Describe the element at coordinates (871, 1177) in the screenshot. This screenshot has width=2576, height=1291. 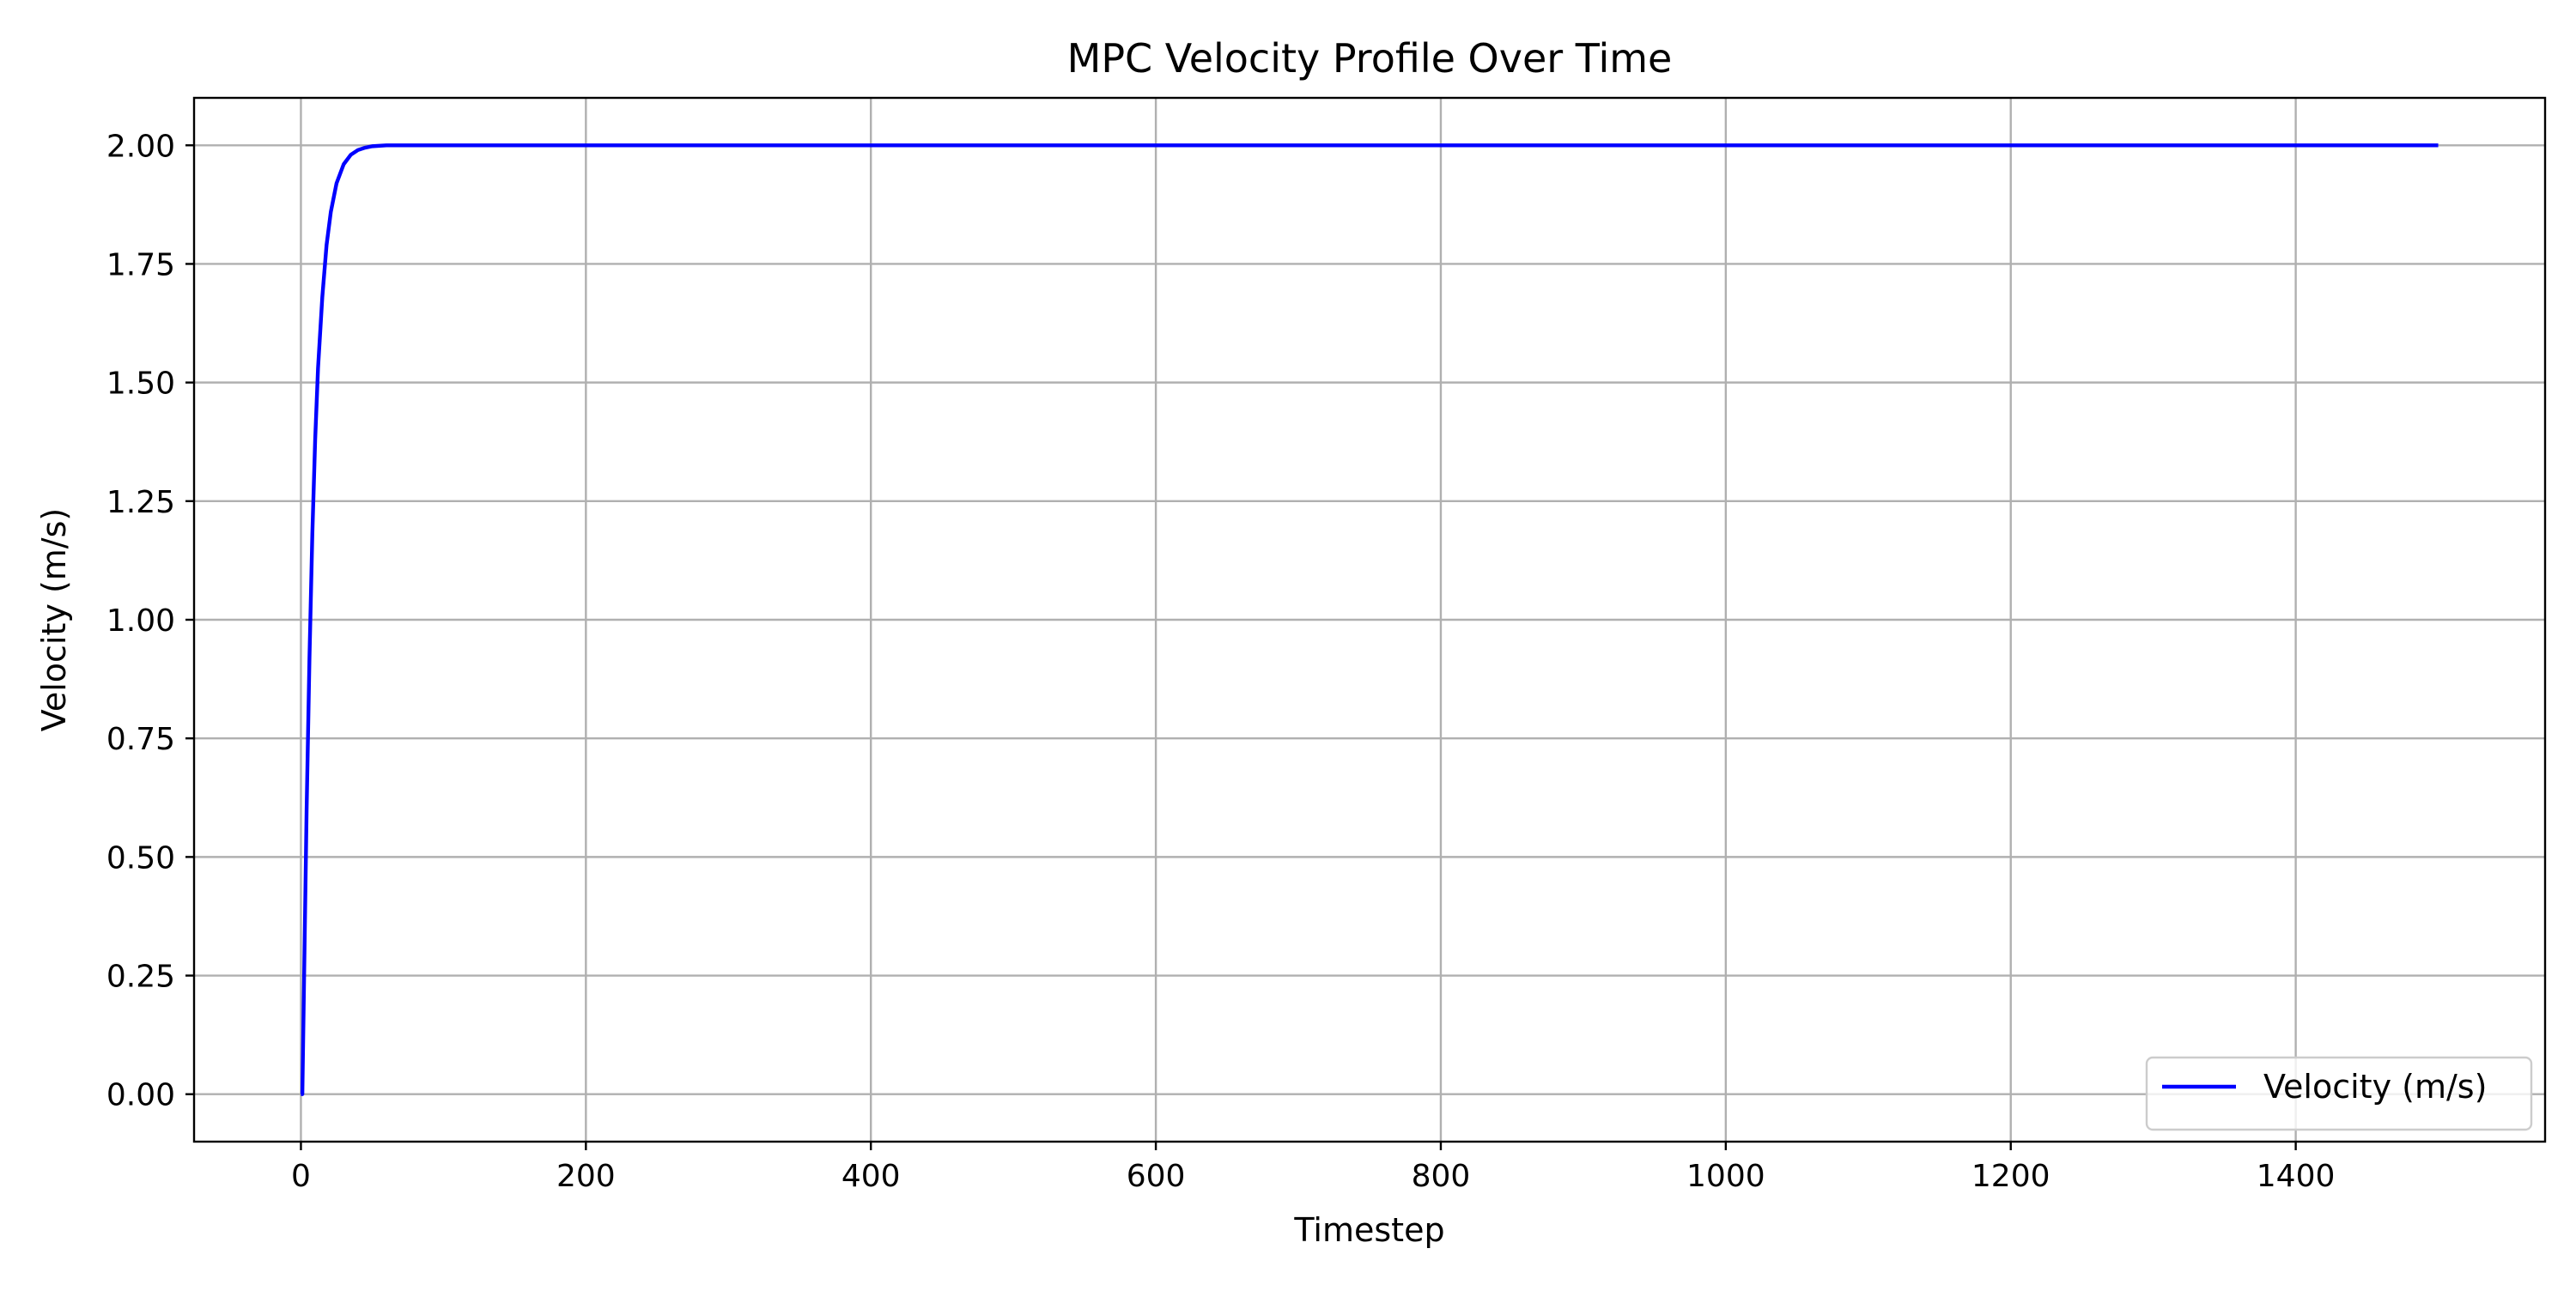
I see `x-tick-label: 400` at that location.